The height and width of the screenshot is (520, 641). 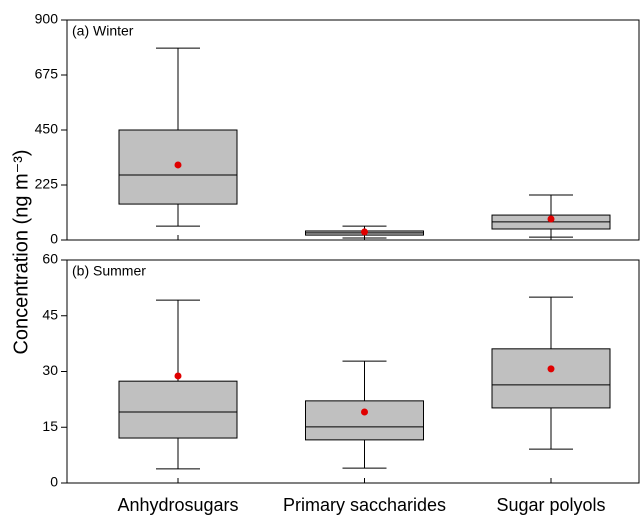 I want to click on y-tick-label: 225, so click(x=47, y=184).